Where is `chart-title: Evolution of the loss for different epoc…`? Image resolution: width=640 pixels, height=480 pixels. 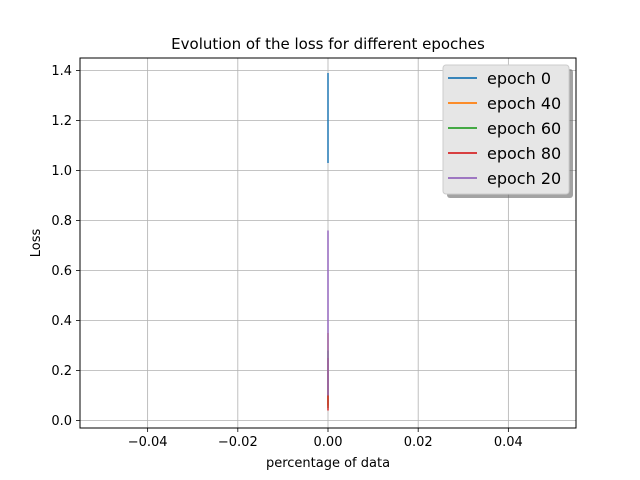 chart-title: Evolution of the loss for different epoc… is located at coordinates (328, 44).